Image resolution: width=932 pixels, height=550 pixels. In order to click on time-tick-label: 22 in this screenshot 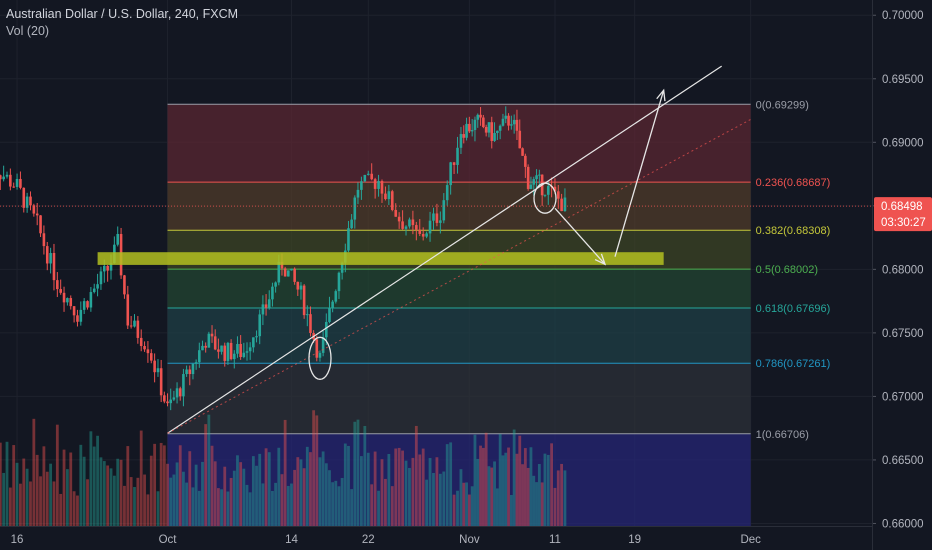, I will do `click(368, 540)`.